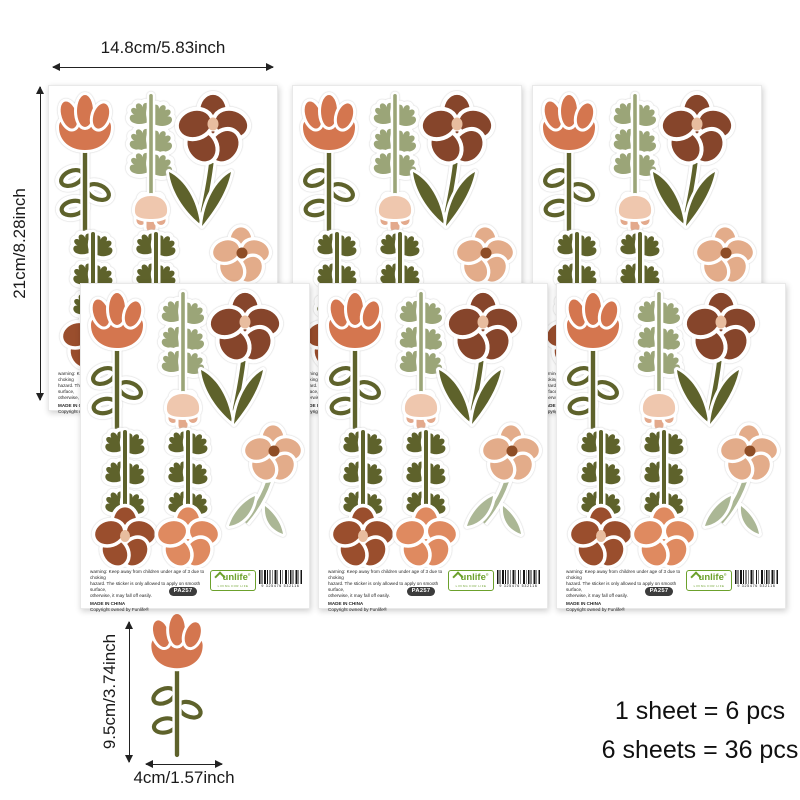  I want to click on pack-info-line1: 1 sheet = 6 pcs, so click(700, 711).